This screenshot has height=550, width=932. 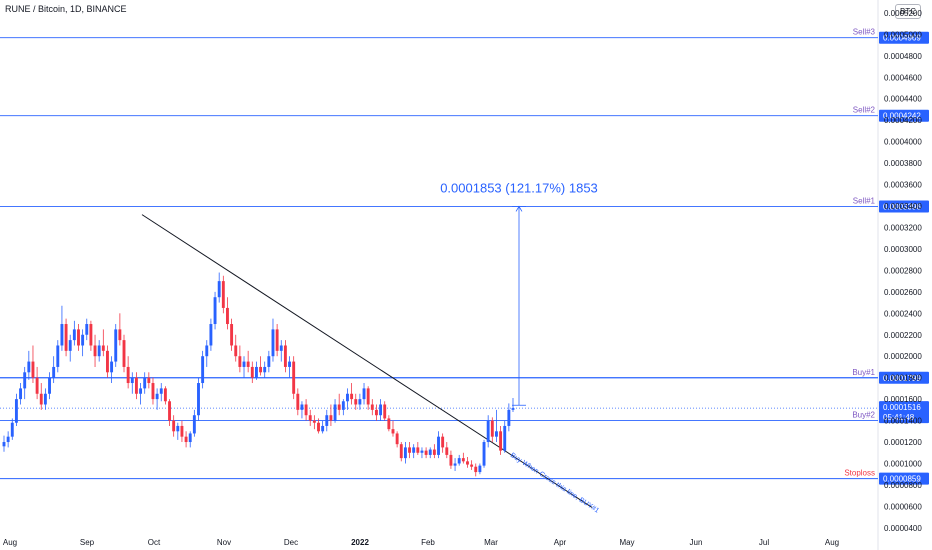 I want to click on time-tick-label: Nov, so click(x=224, y=542).